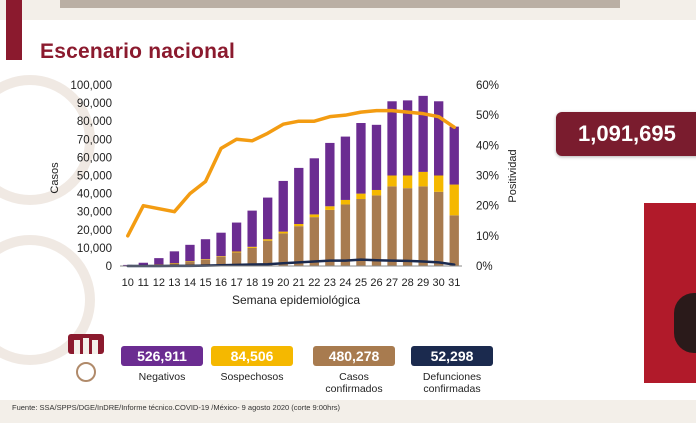 This screenshot has height=423, width=696. What do you see at coordinates (94, 104) in the screenshot?
I see `y-tick-label: 90,000` at bounding box center [94, 104].